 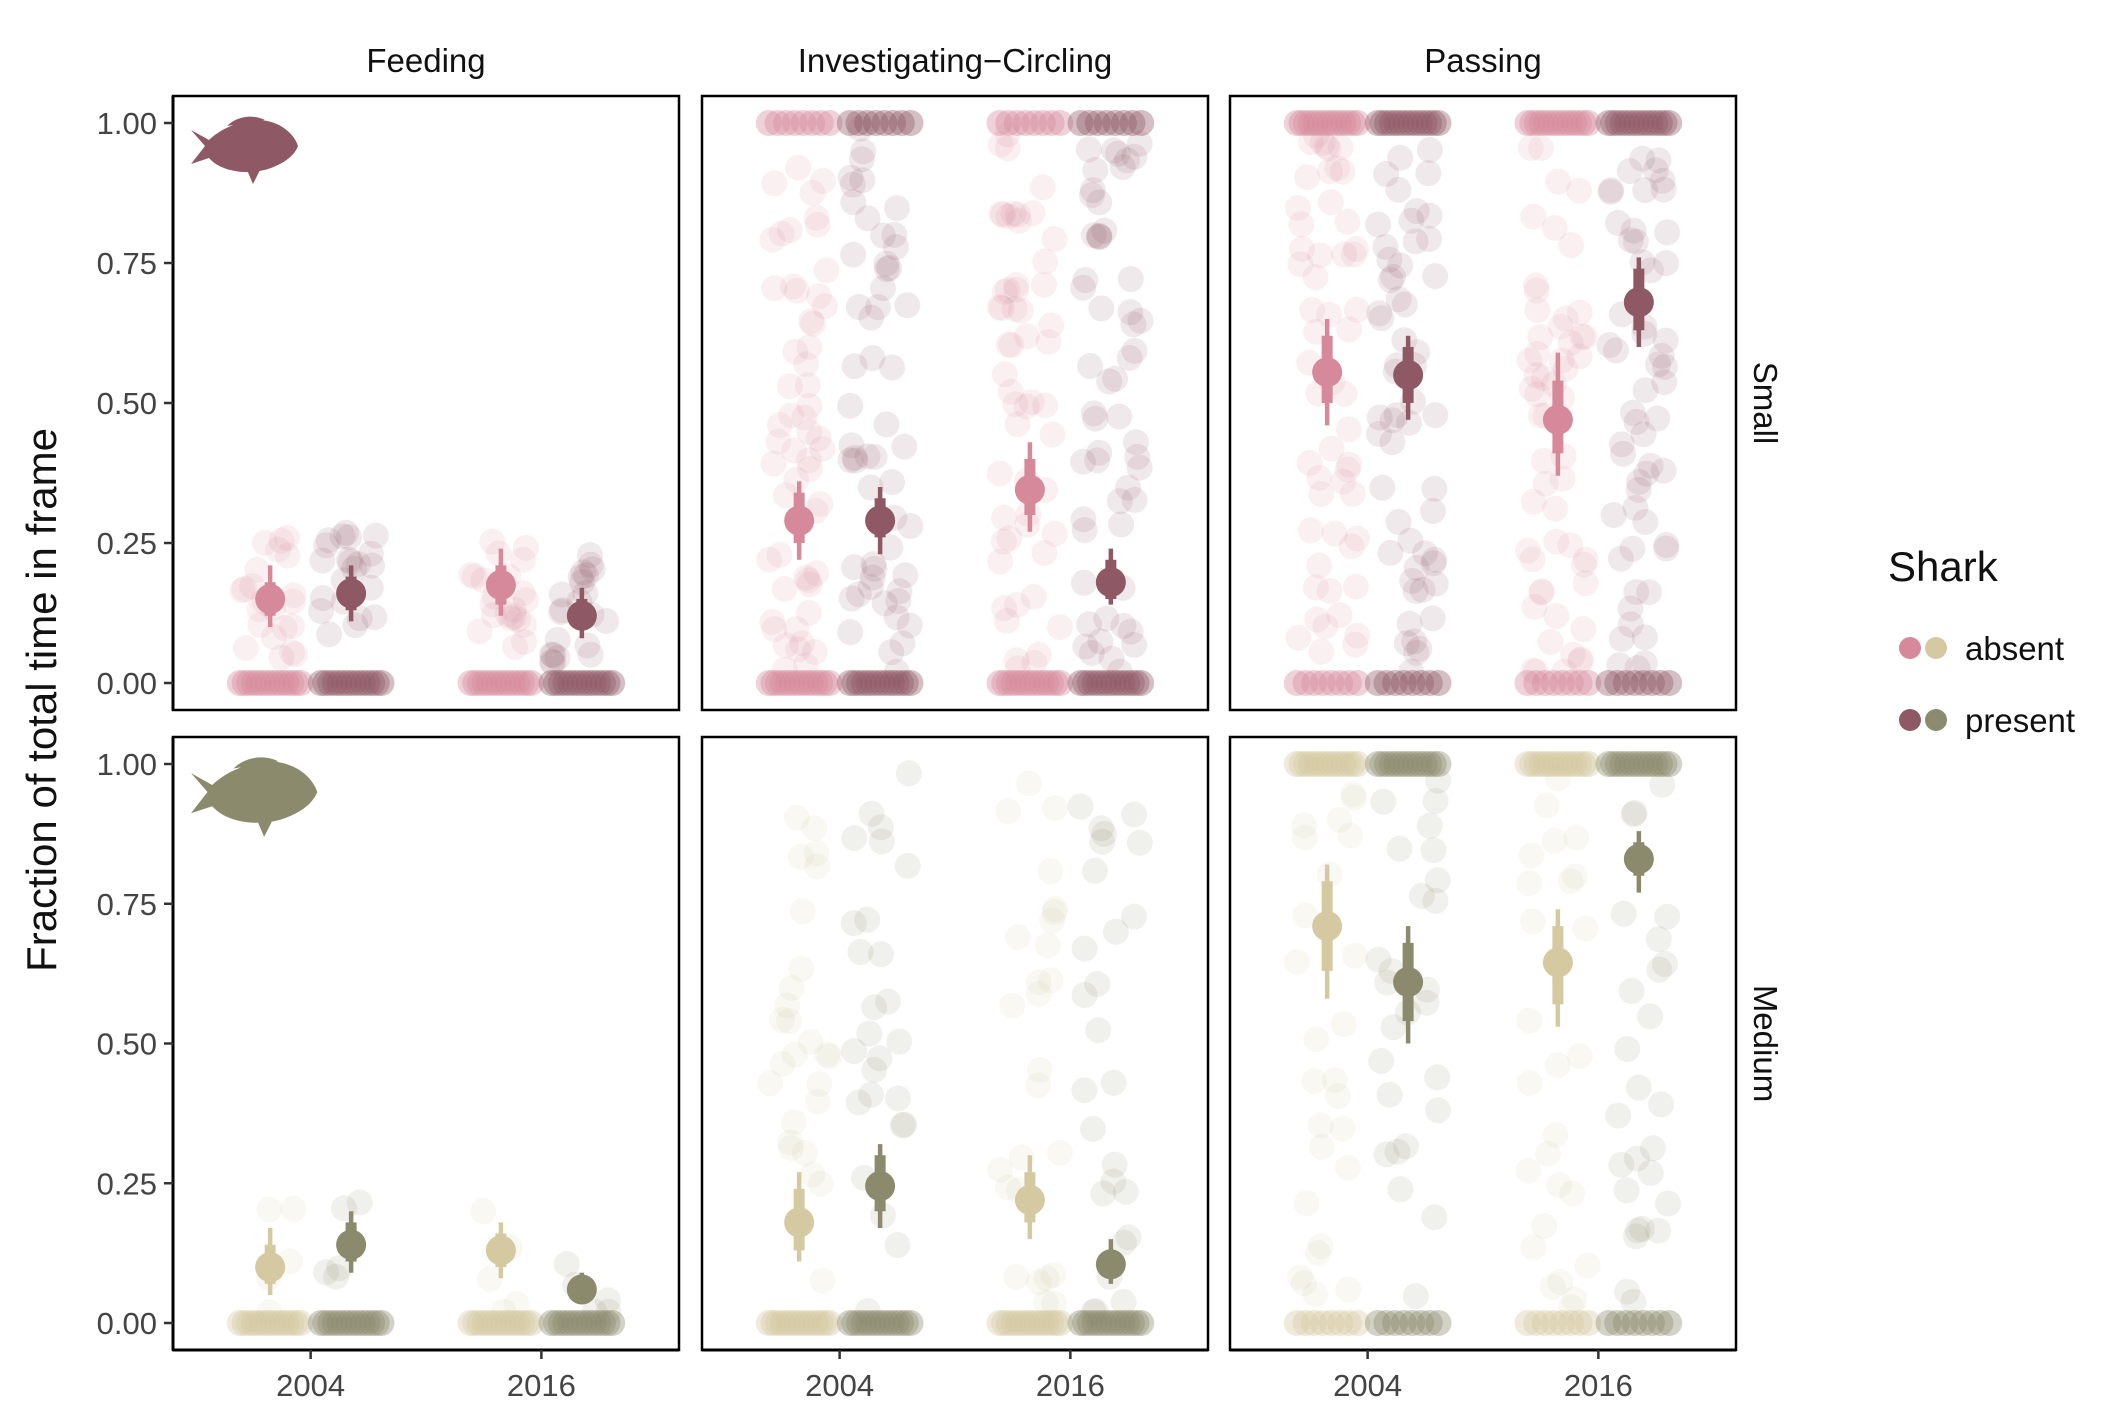 I want to click on fish-ventral-fin, so click(x=265, y=827).